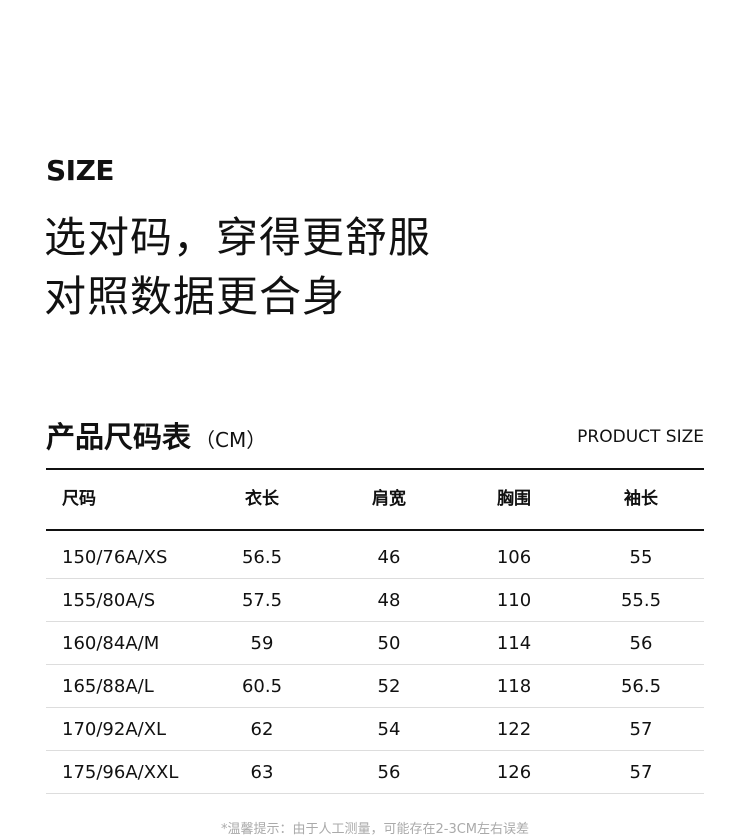  I want to click on column-header: 尺码, so click(79, 499).